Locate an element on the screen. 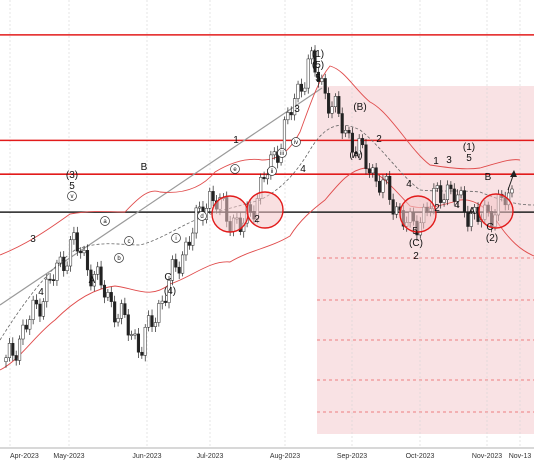 The height and width of the screenshot is (462, 534). circled-wave-letter: d is located at coordinates (201, 217).